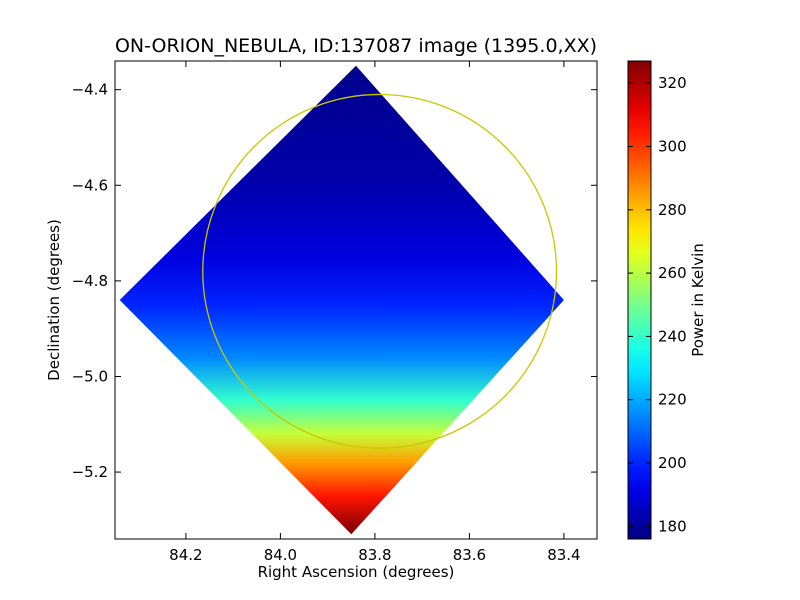  I want to click on colorbar-tick-label: 260, so click(672, 273).